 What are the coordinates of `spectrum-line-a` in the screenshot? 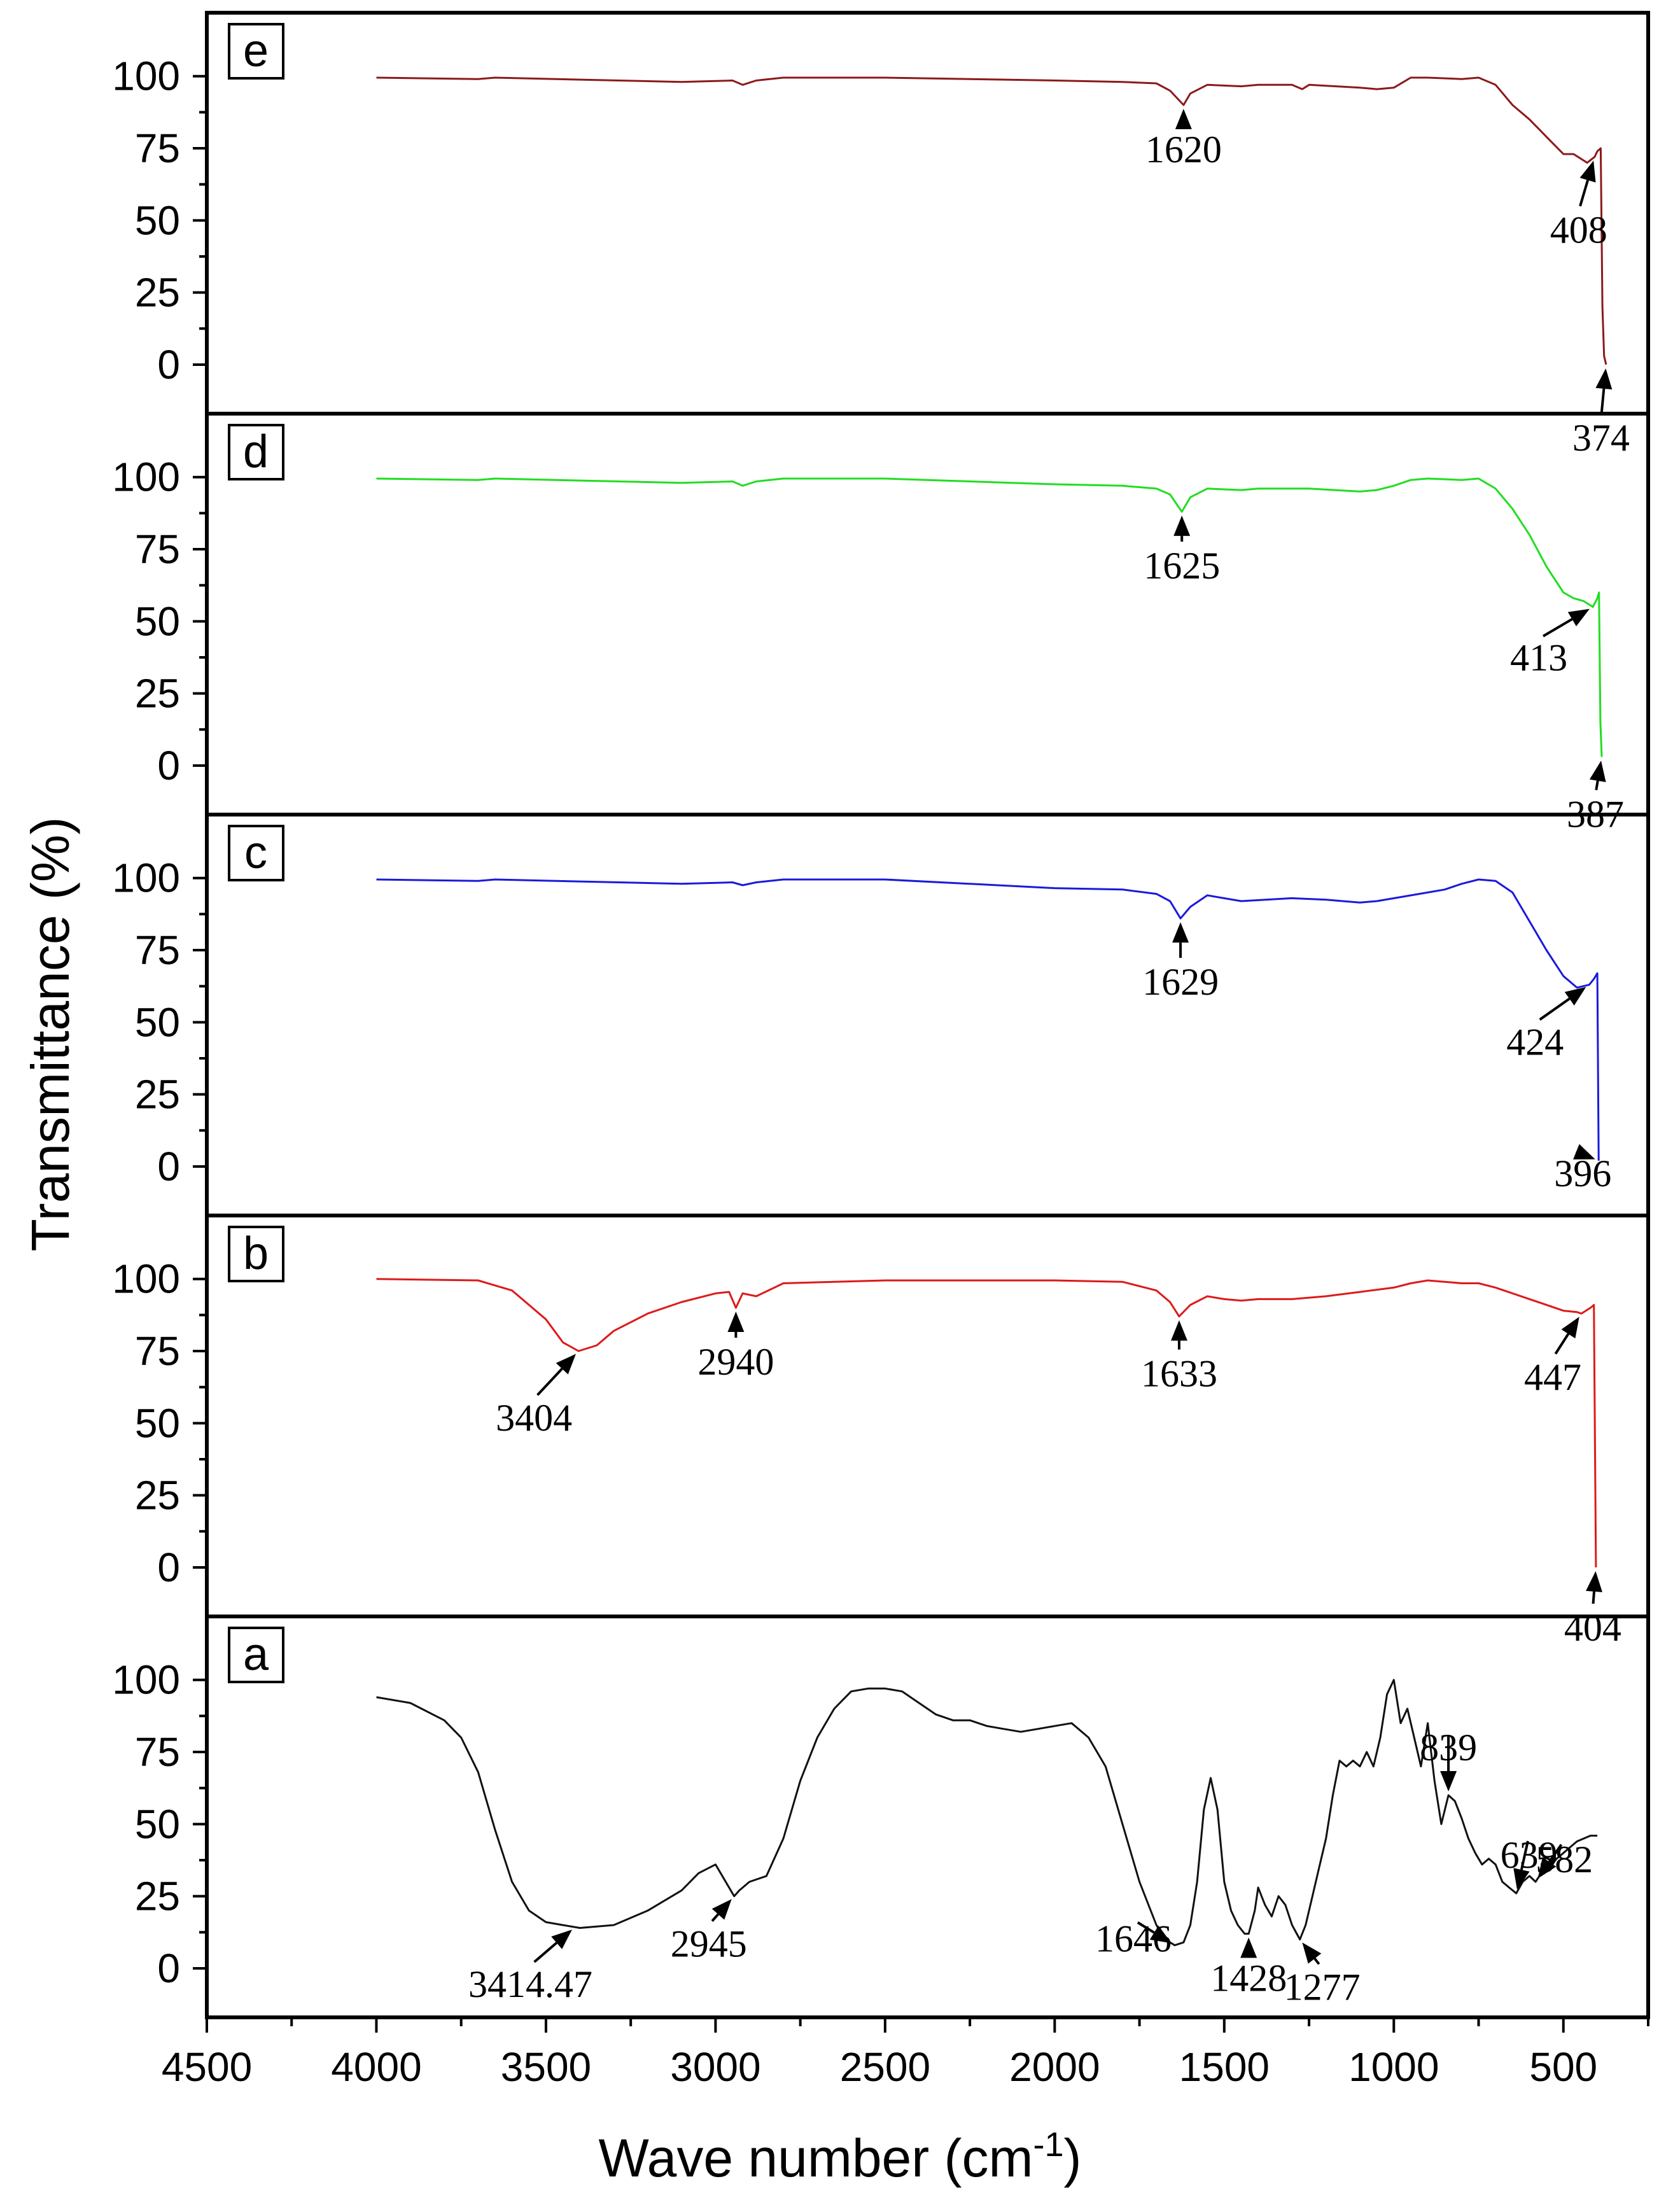 It's located at (987, 1813).